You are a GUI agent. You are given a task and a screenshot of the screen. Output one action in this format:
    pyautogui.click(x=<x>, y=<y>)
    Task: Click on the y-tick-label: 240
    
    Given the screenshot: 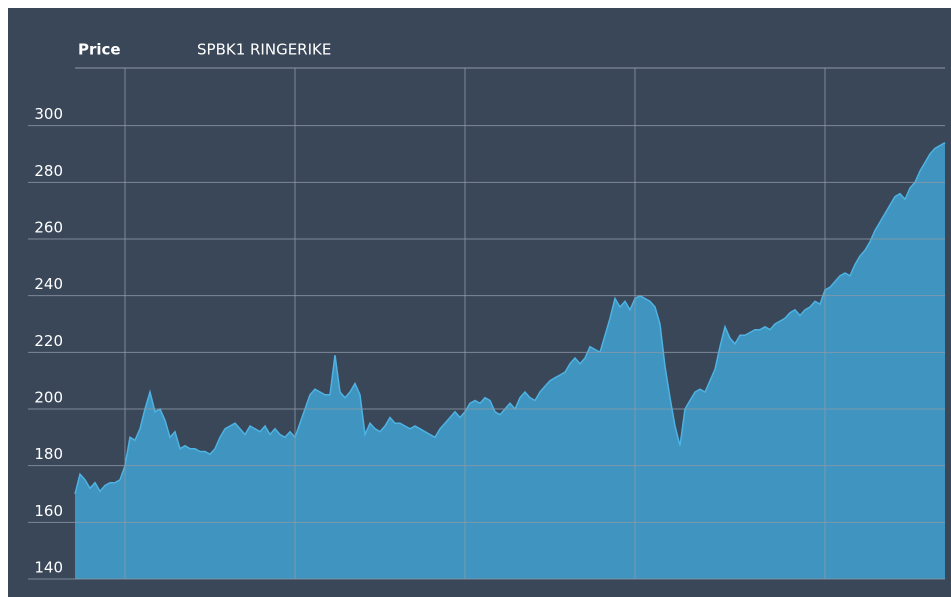 What is the action you would take?
    pyautogui.click(x=48, y=284)
    